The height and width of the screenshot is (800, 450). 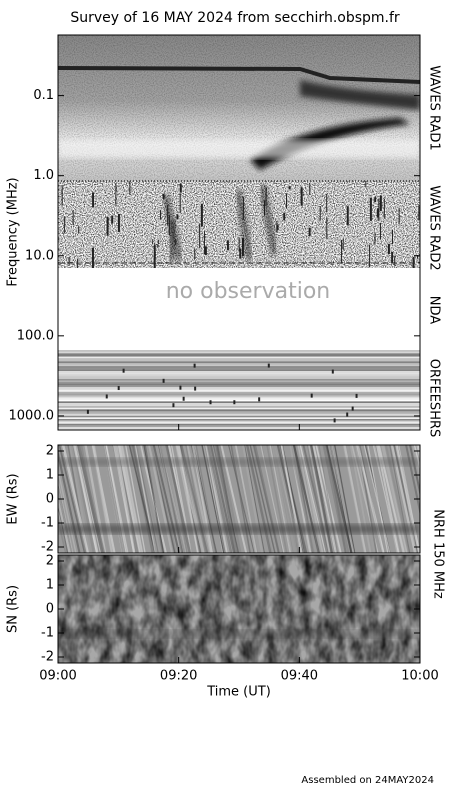 I want to click on band-label: WAVES RAD2, so click(x=434, y=227).